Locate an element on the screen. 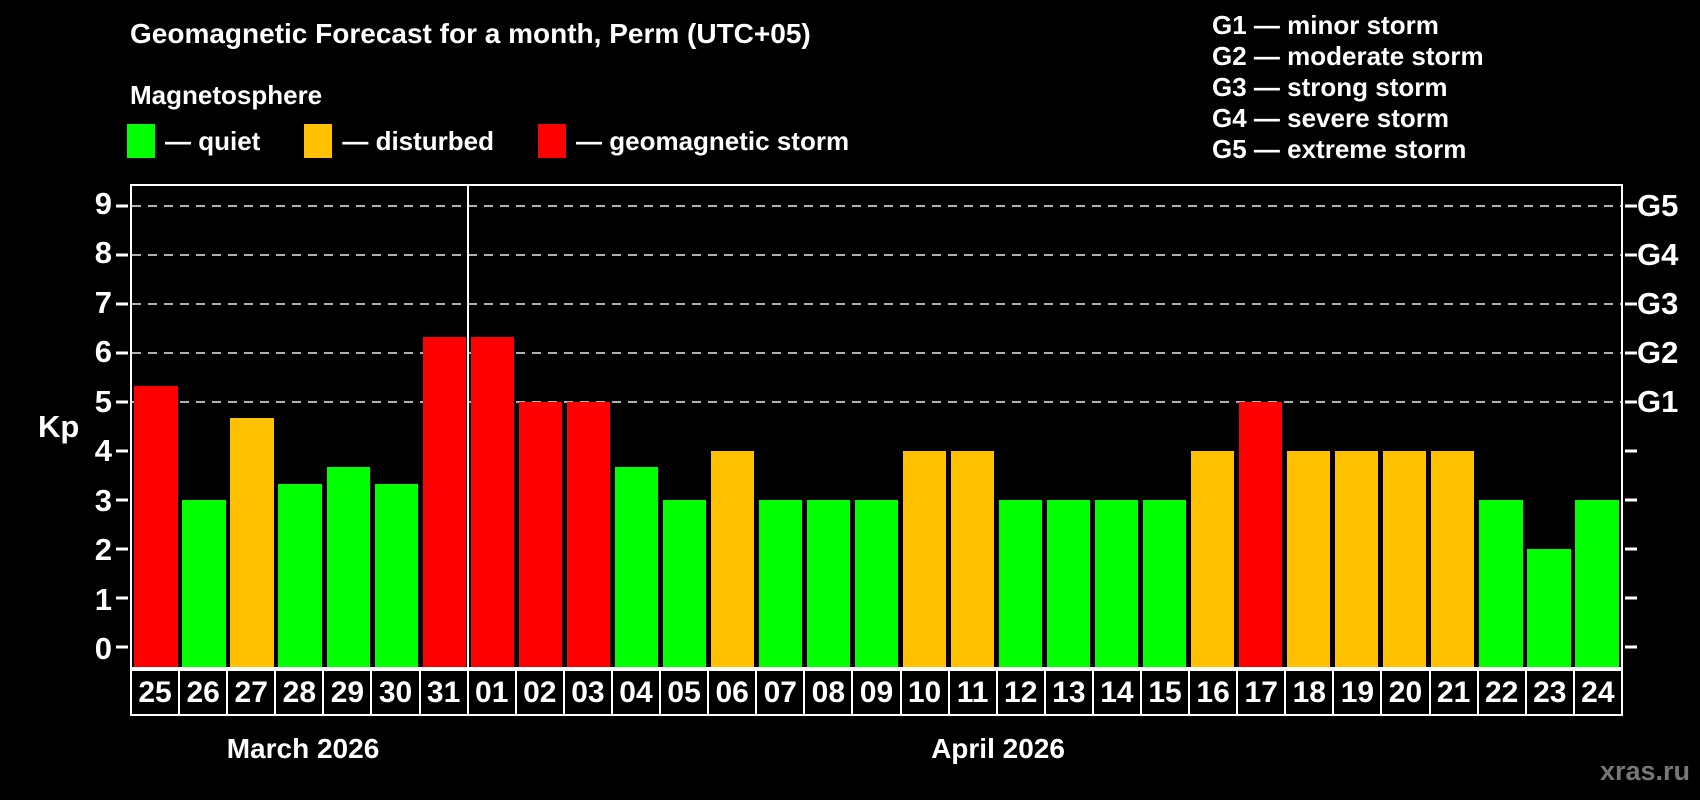 This screenshot has height=800, width=1700. day-label-22: 22 is located at coordinates (1500, 692).